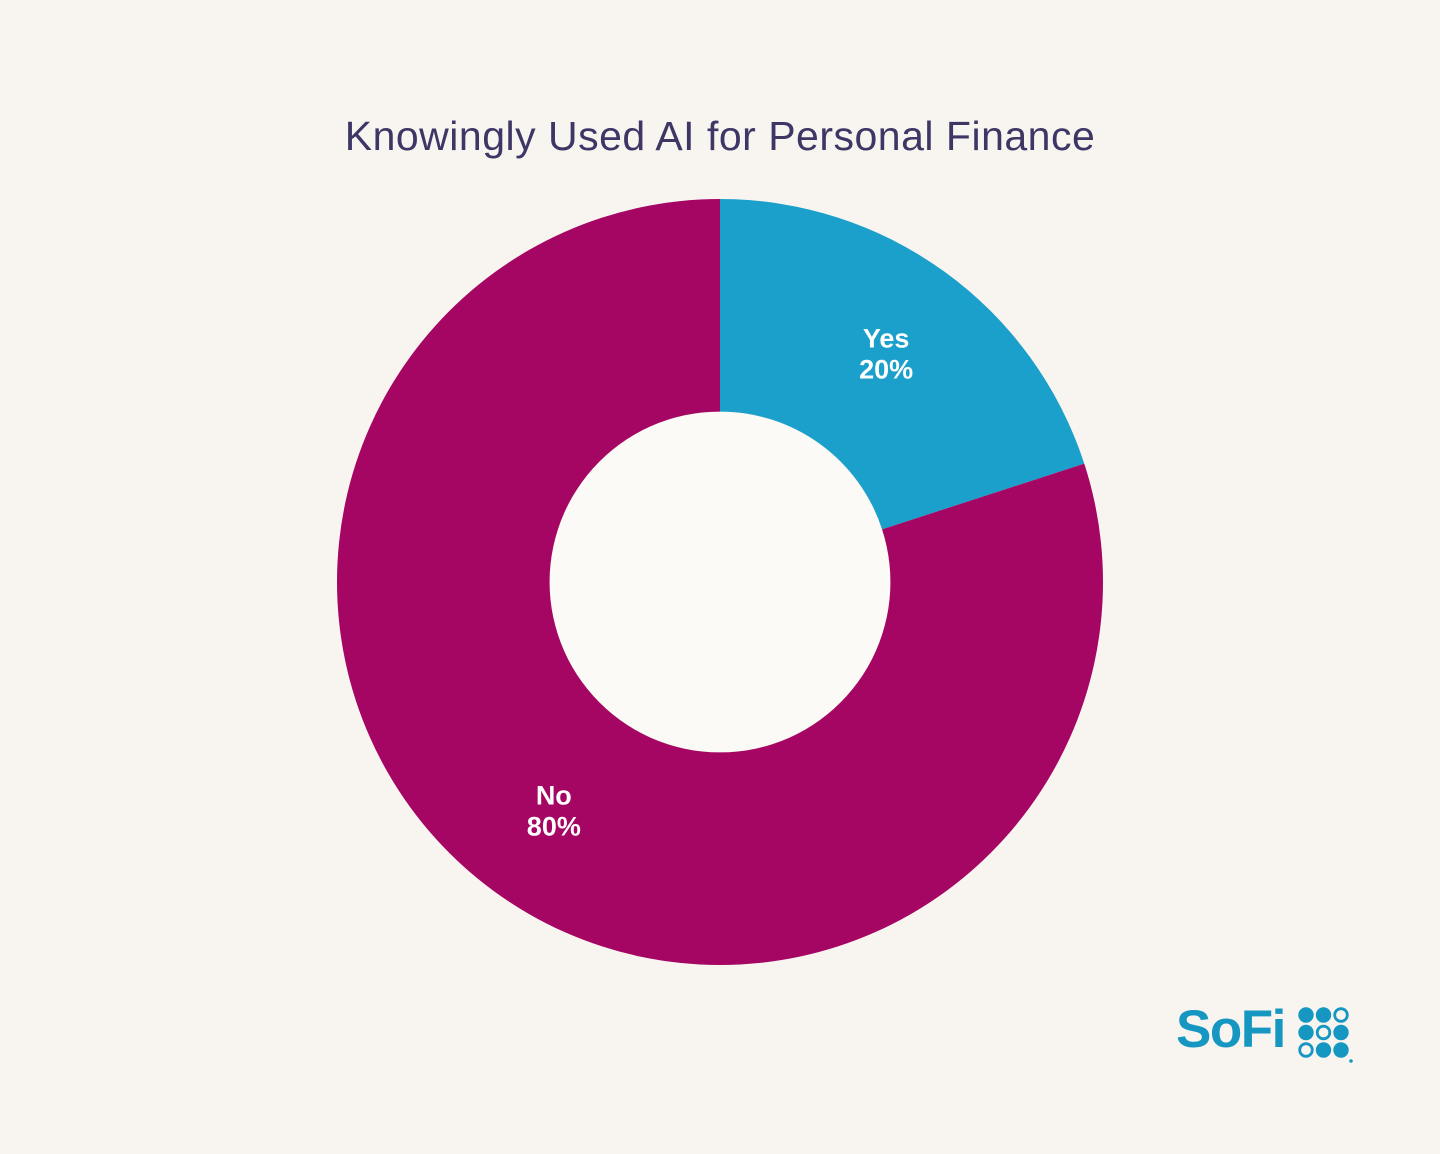 This screenshot has height=1154, width=1440. I want to click on sofi-logo: SoFi, so click(1264, 1033).